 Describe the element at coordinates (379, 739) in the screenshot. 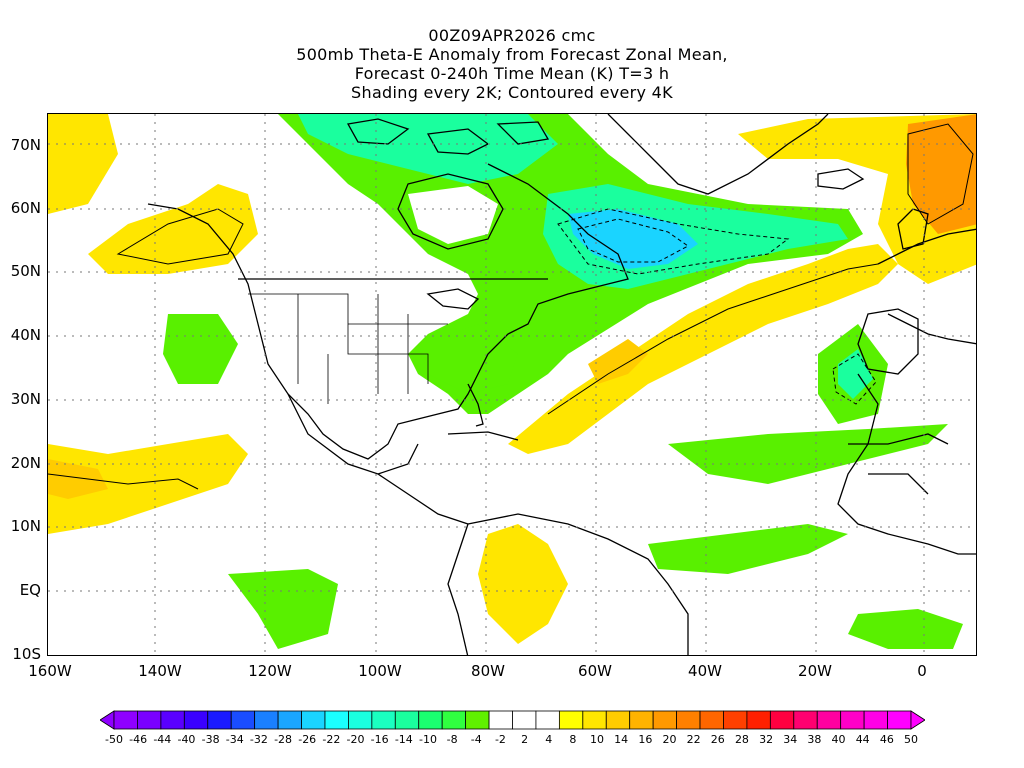

I see `colorbar-tick-label: -16` at that location.